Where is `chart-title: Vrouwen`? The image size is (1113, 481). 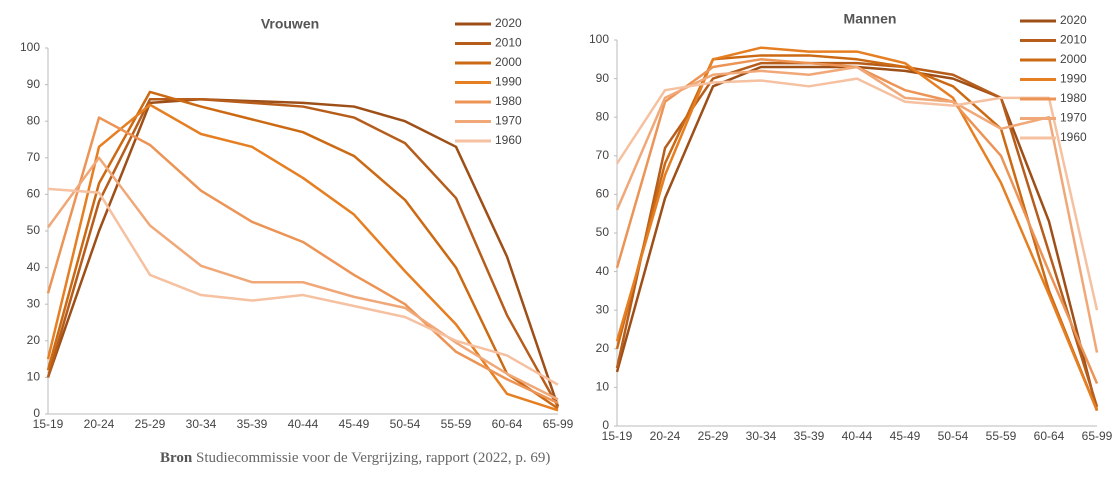
chart-title: Vrouwen is located at coordinates (290, 24).